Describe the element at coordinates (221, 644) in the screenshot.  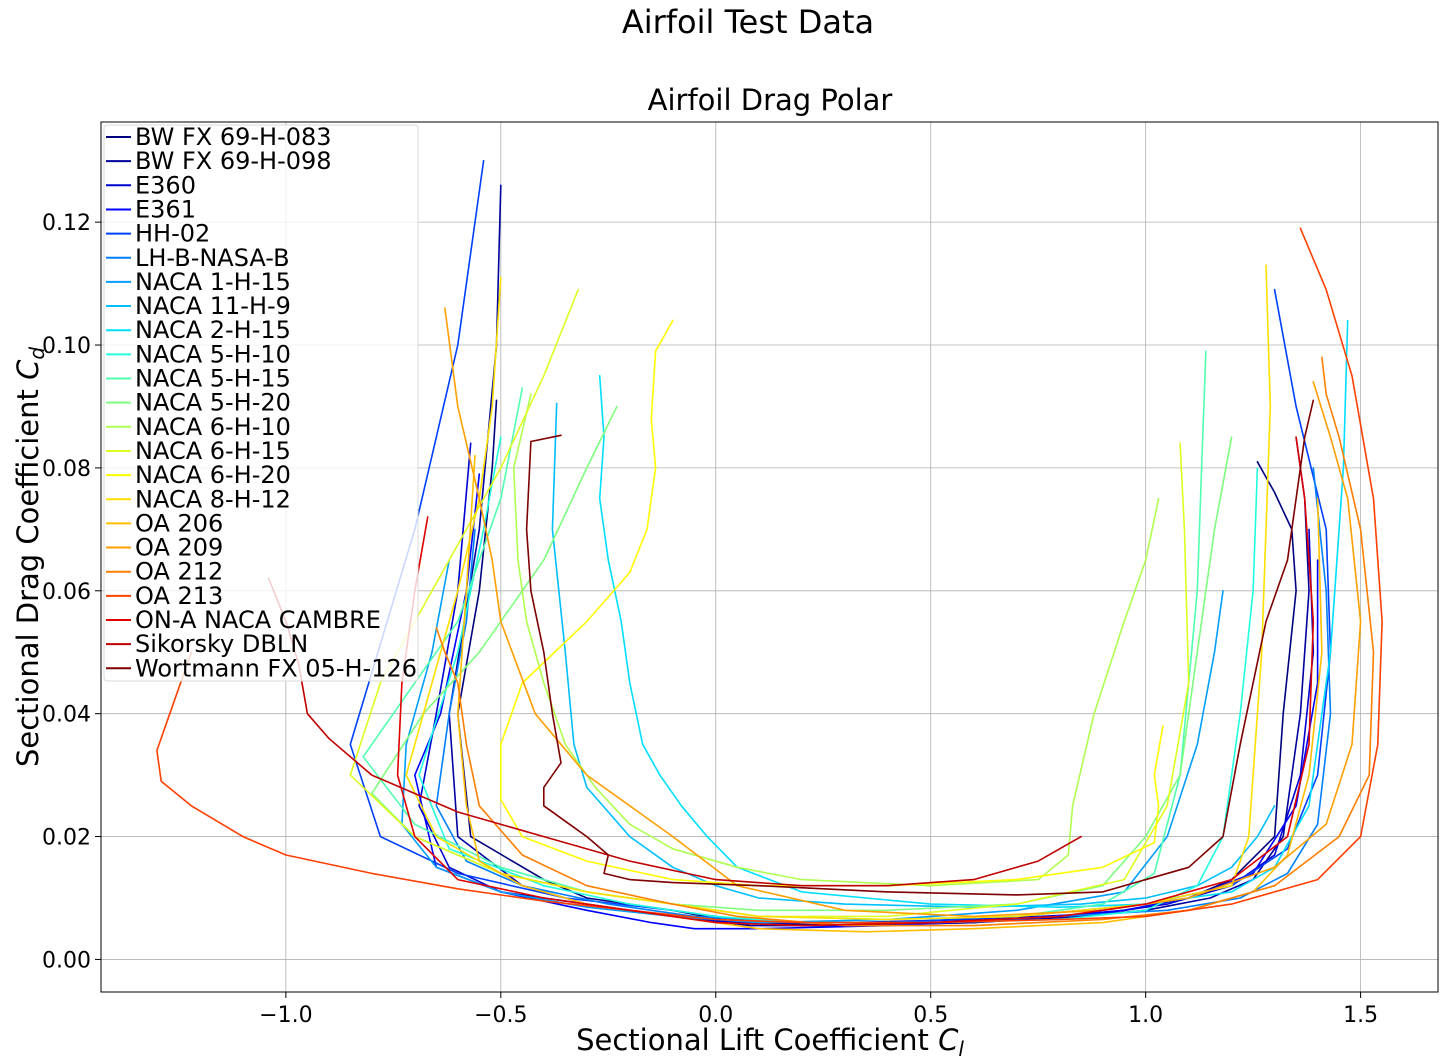
I see `legend-entry: Sikorsky DBLN` at that location.